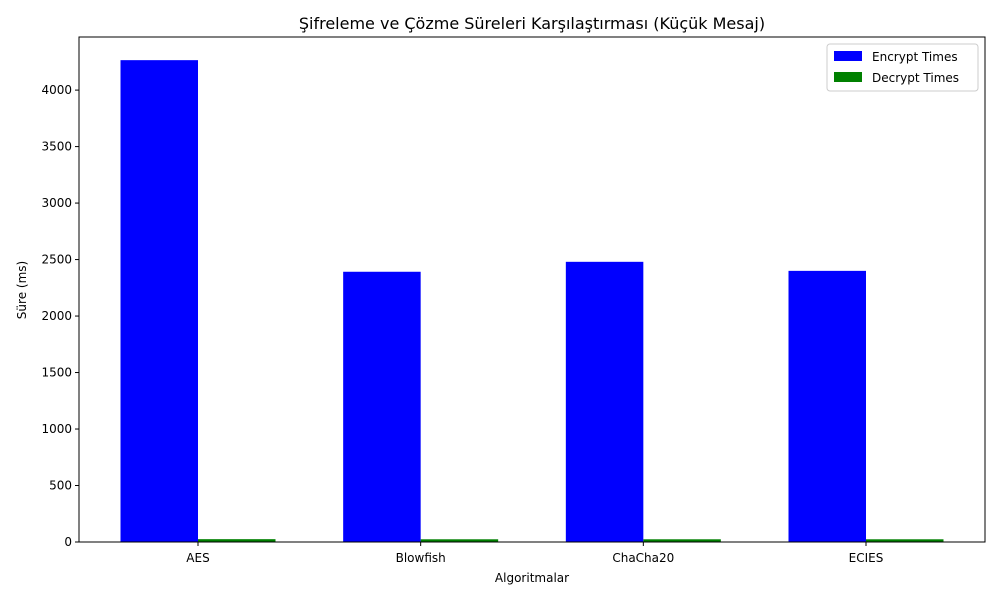 The width and height of the screenshot is (1000, 600). What do you see at coordinates (643, 558) in the screenshot?
I see `x-tick-label: ChaCha20` at bounding box center [643, 558].